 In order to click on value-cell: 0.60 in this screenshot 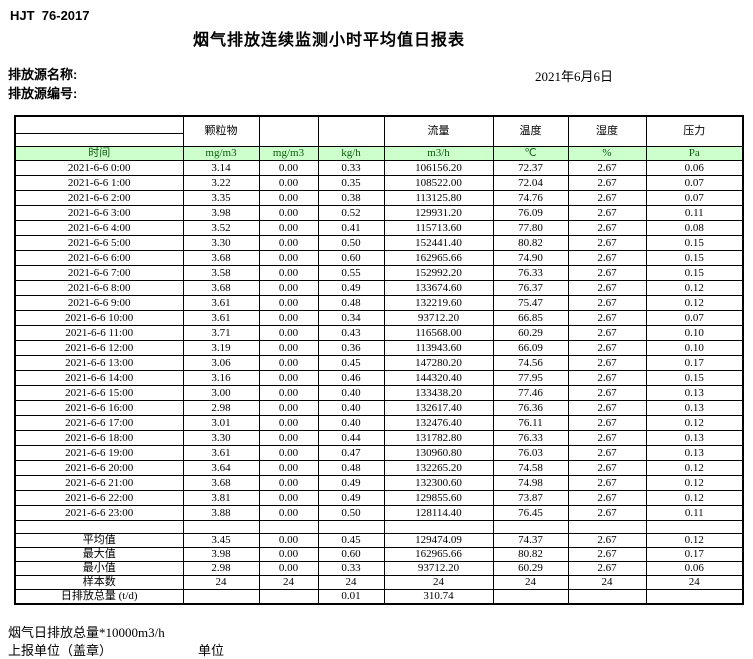, I will do `click(351, 258)`.